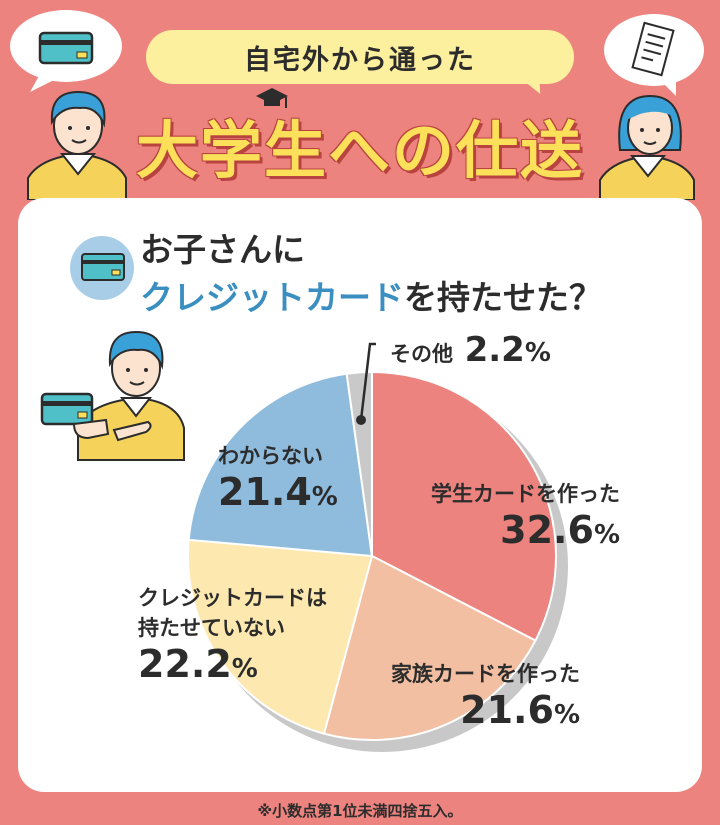 The height and width of the screenshot is (825, 720). Describe the element at coordinates (360, 60) in the screenshot. I see `subtitle-text: 自宅外から通った` at that location.